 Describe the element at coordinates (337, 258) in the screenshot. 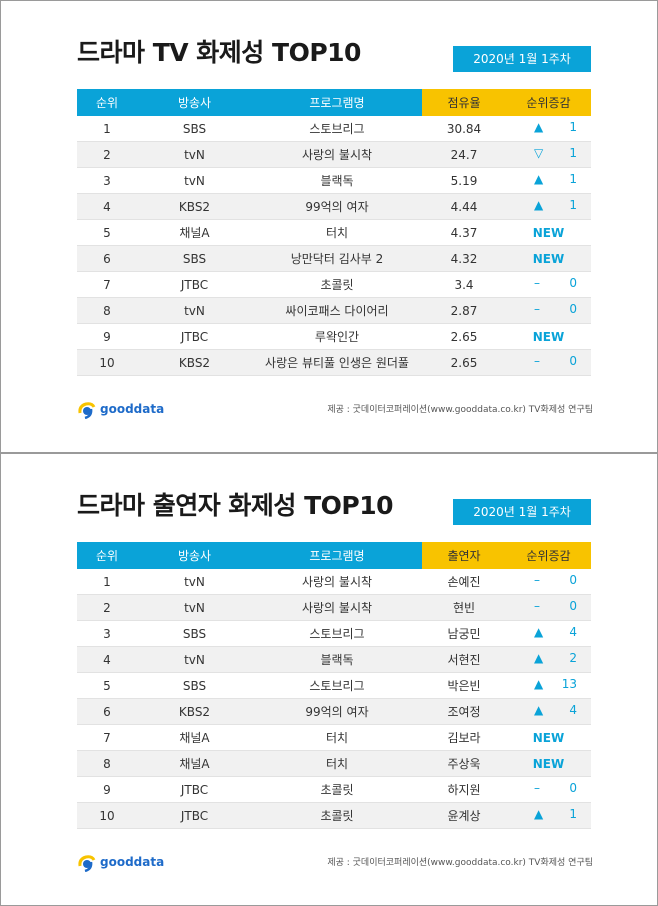

I see `program-cell: 낭만닥터 김사부 2` at that location.